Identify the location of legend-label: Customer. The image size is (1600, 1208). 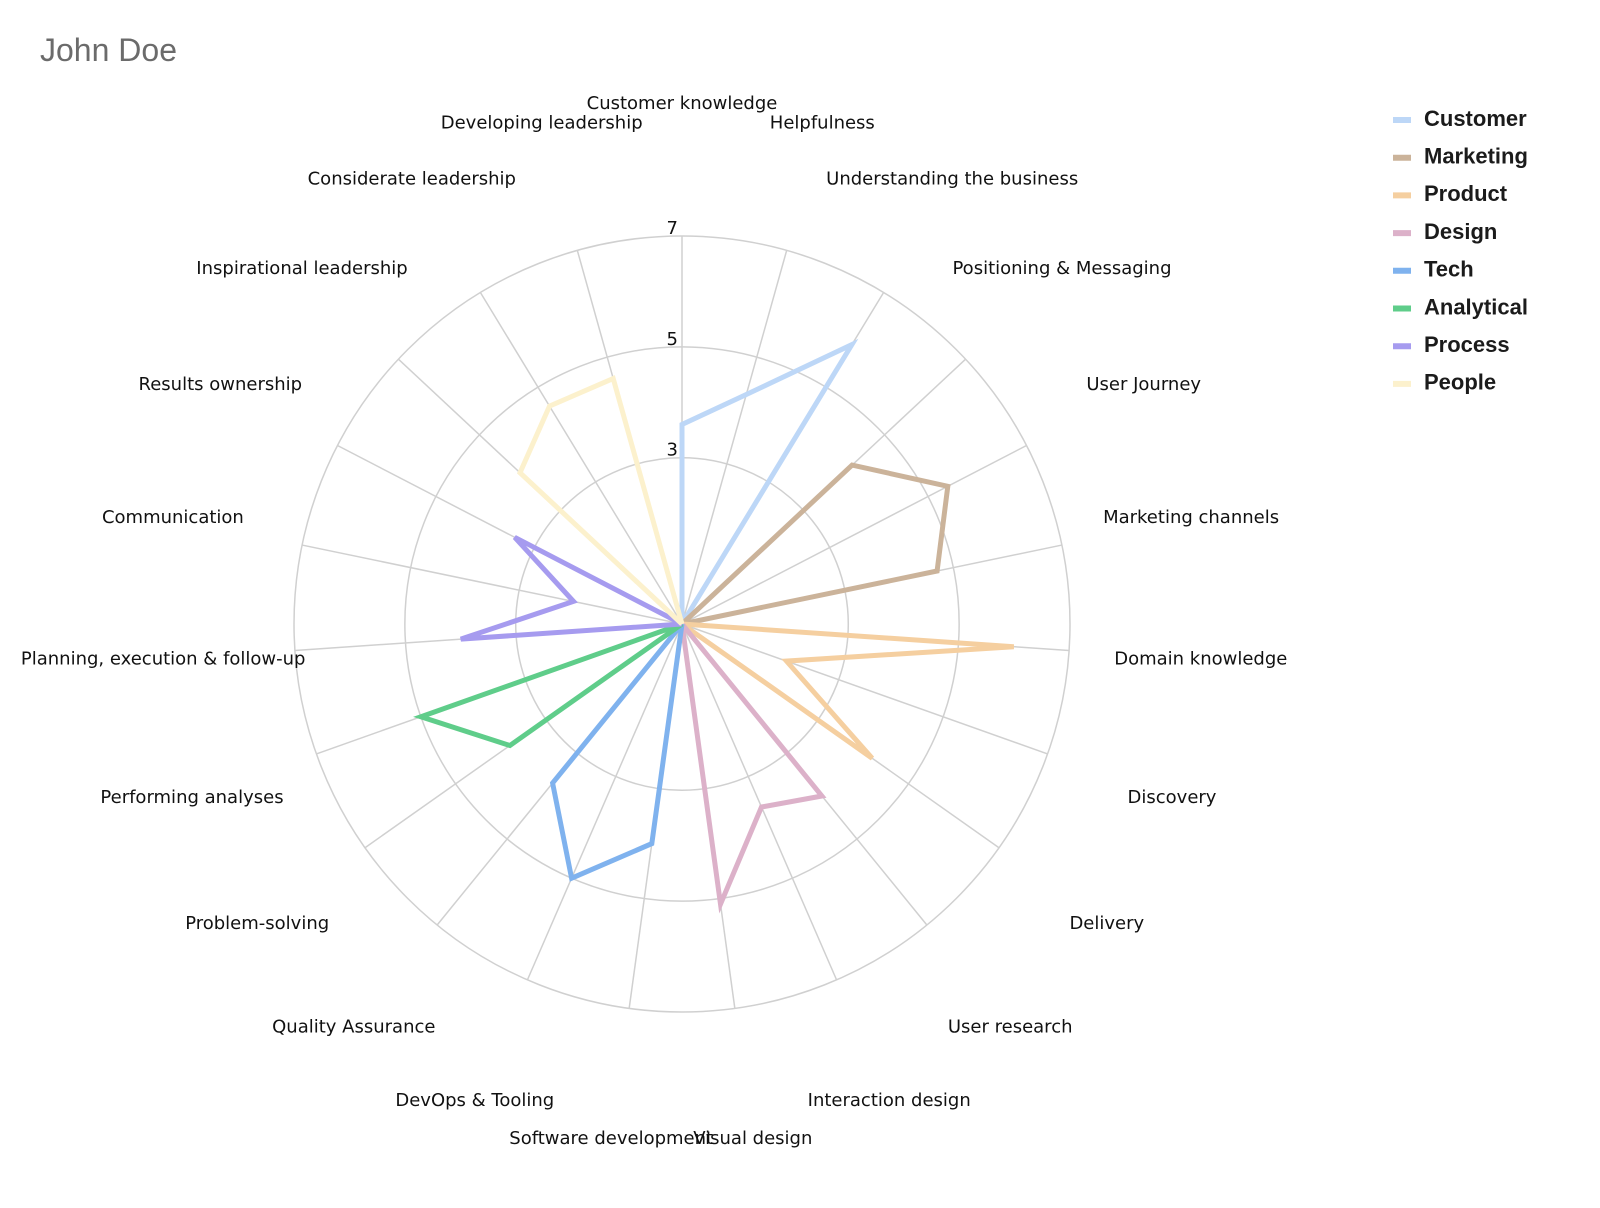
(1475, 118).